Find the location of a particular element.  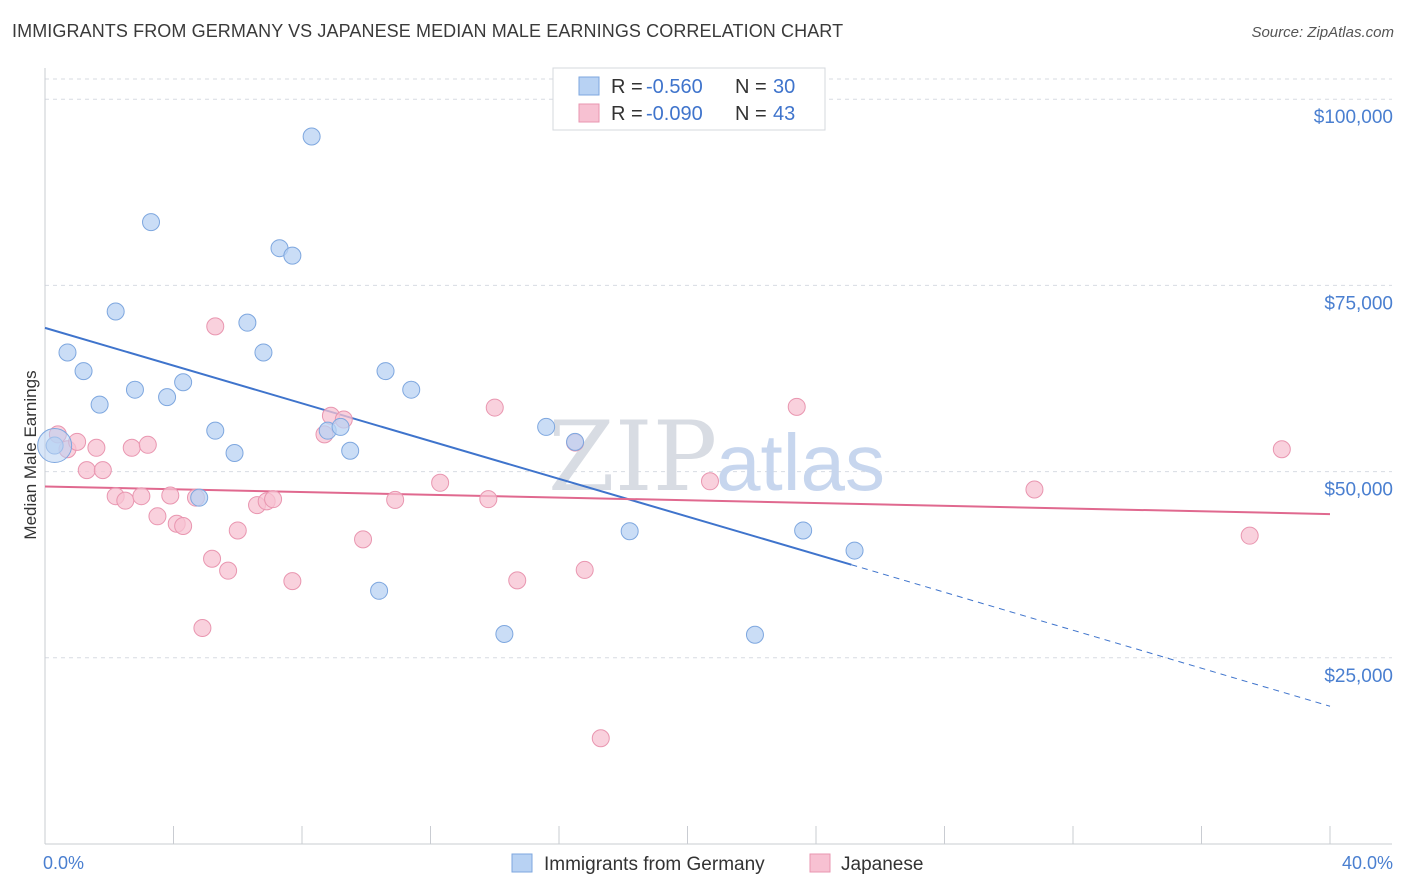

legend-n-label-1: N = is located at coordinates (751, 87).